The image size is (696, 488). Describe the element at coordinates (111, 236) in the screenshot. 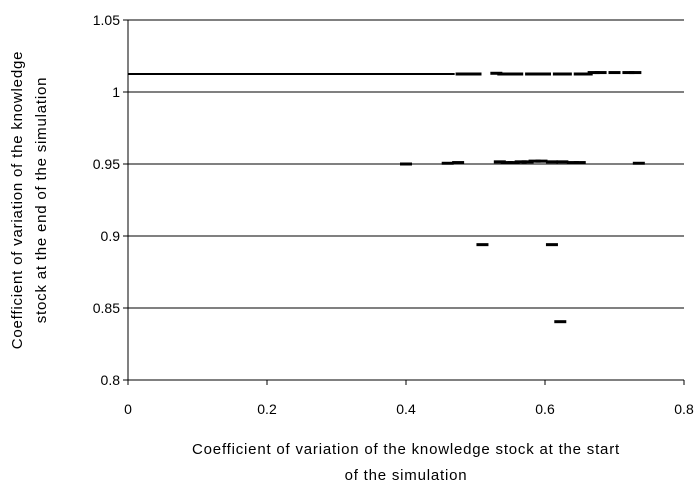

I see `y-tick-label: 0.9` at that location.